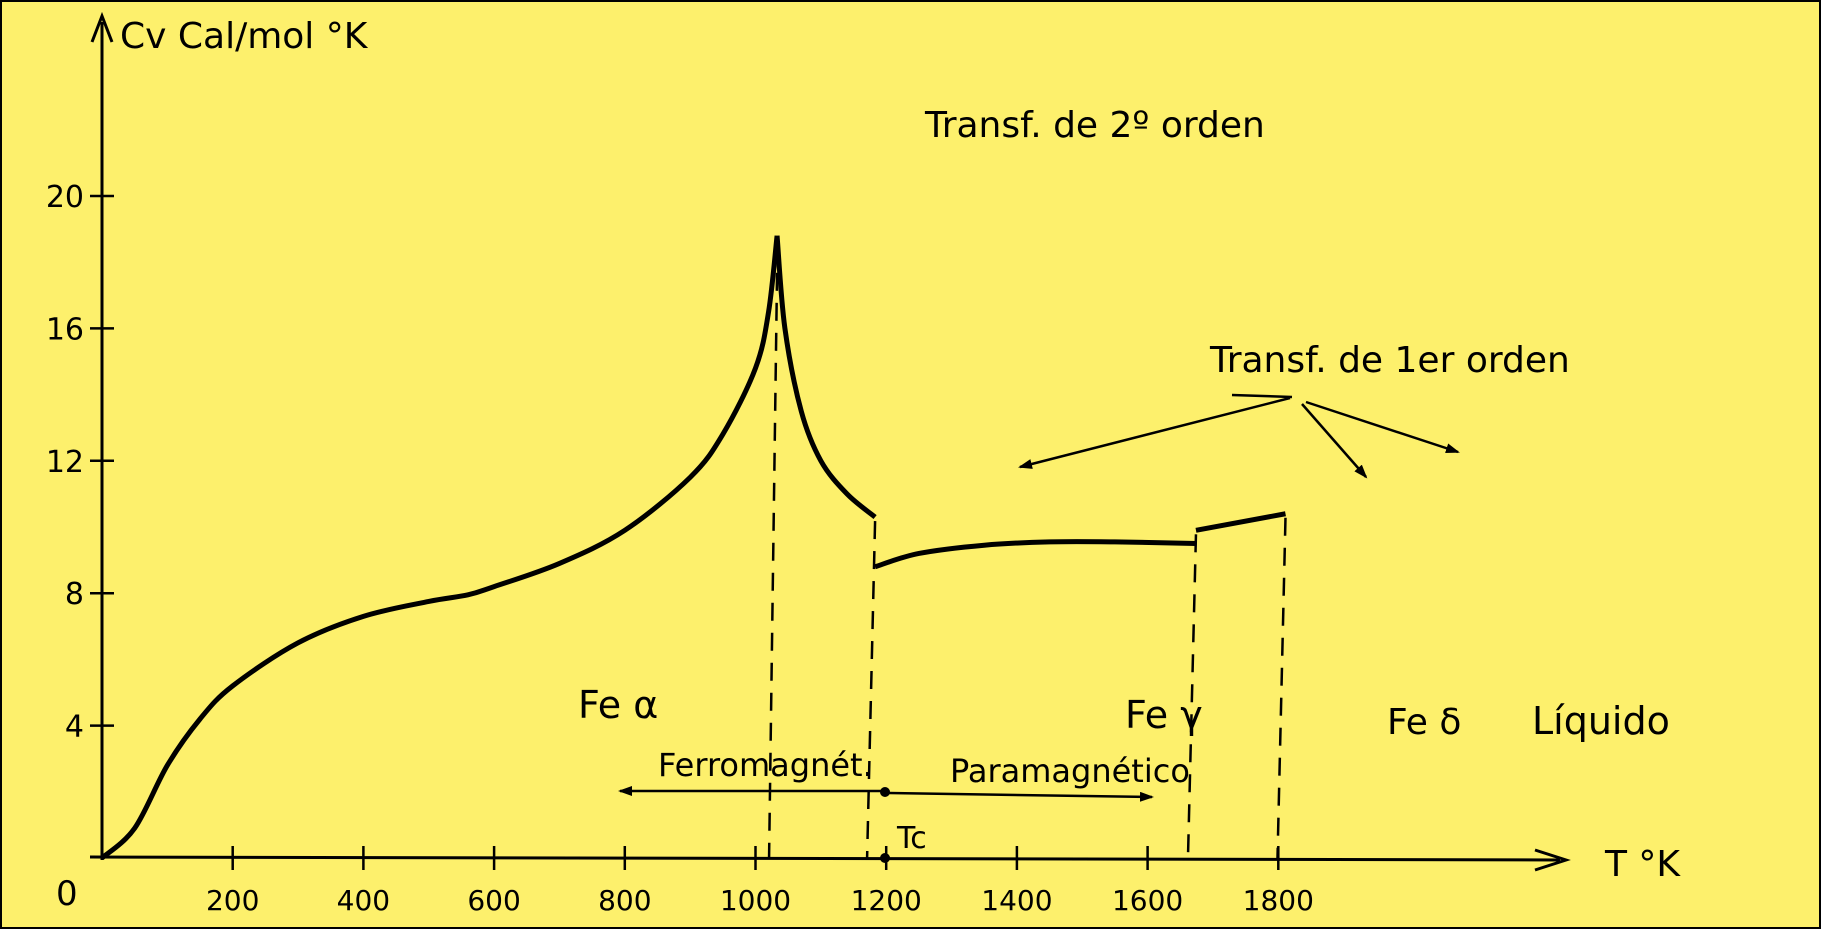 Image resolution: width=1821 pixels, height=929 pixels. I want to click on x-tick-label: 400, so click(363, 900).